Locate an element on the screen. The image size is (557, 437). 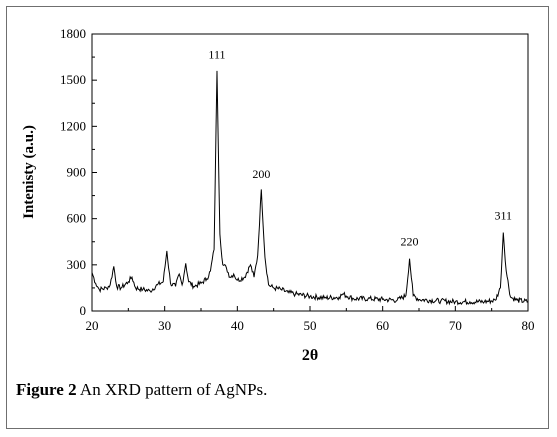
x-axis-label: 2θ is located at coordinates (310, 355).